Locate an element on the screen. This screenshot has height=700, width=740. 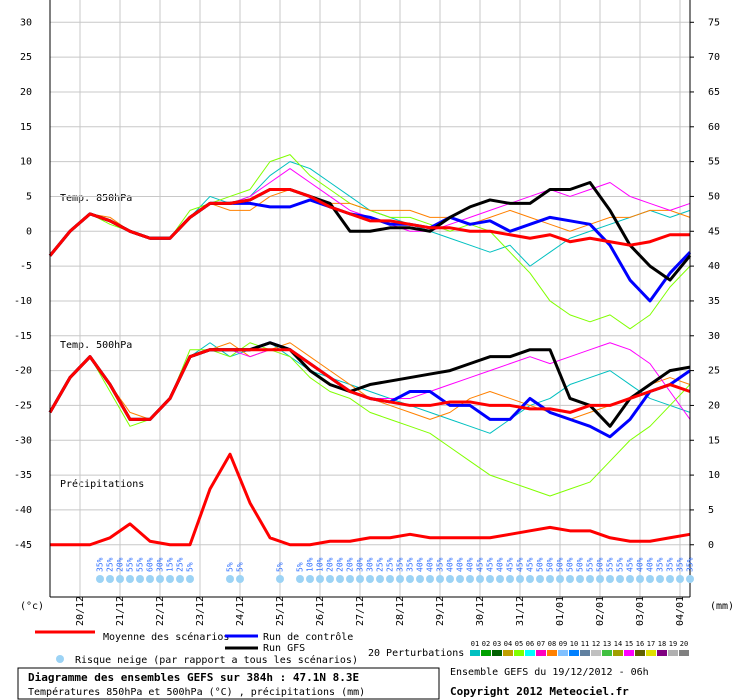
x-tick-label: 20/12 is located at coordinates (80, 611).